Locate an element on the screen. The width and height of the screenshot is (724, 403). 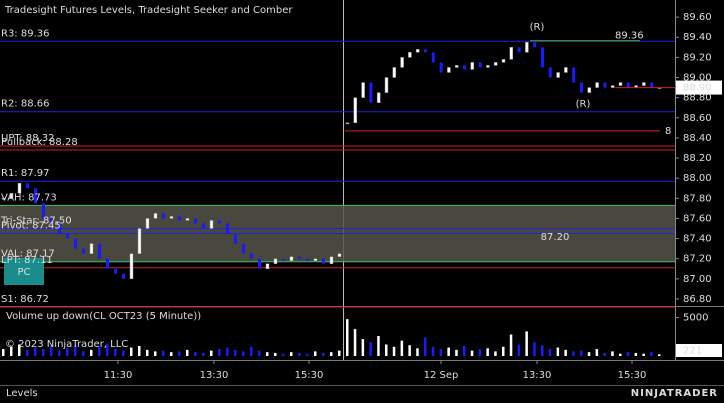
volume-title: Volume up down(CL OCT23 (5 Minute)) is located at coordinates (103, 316).